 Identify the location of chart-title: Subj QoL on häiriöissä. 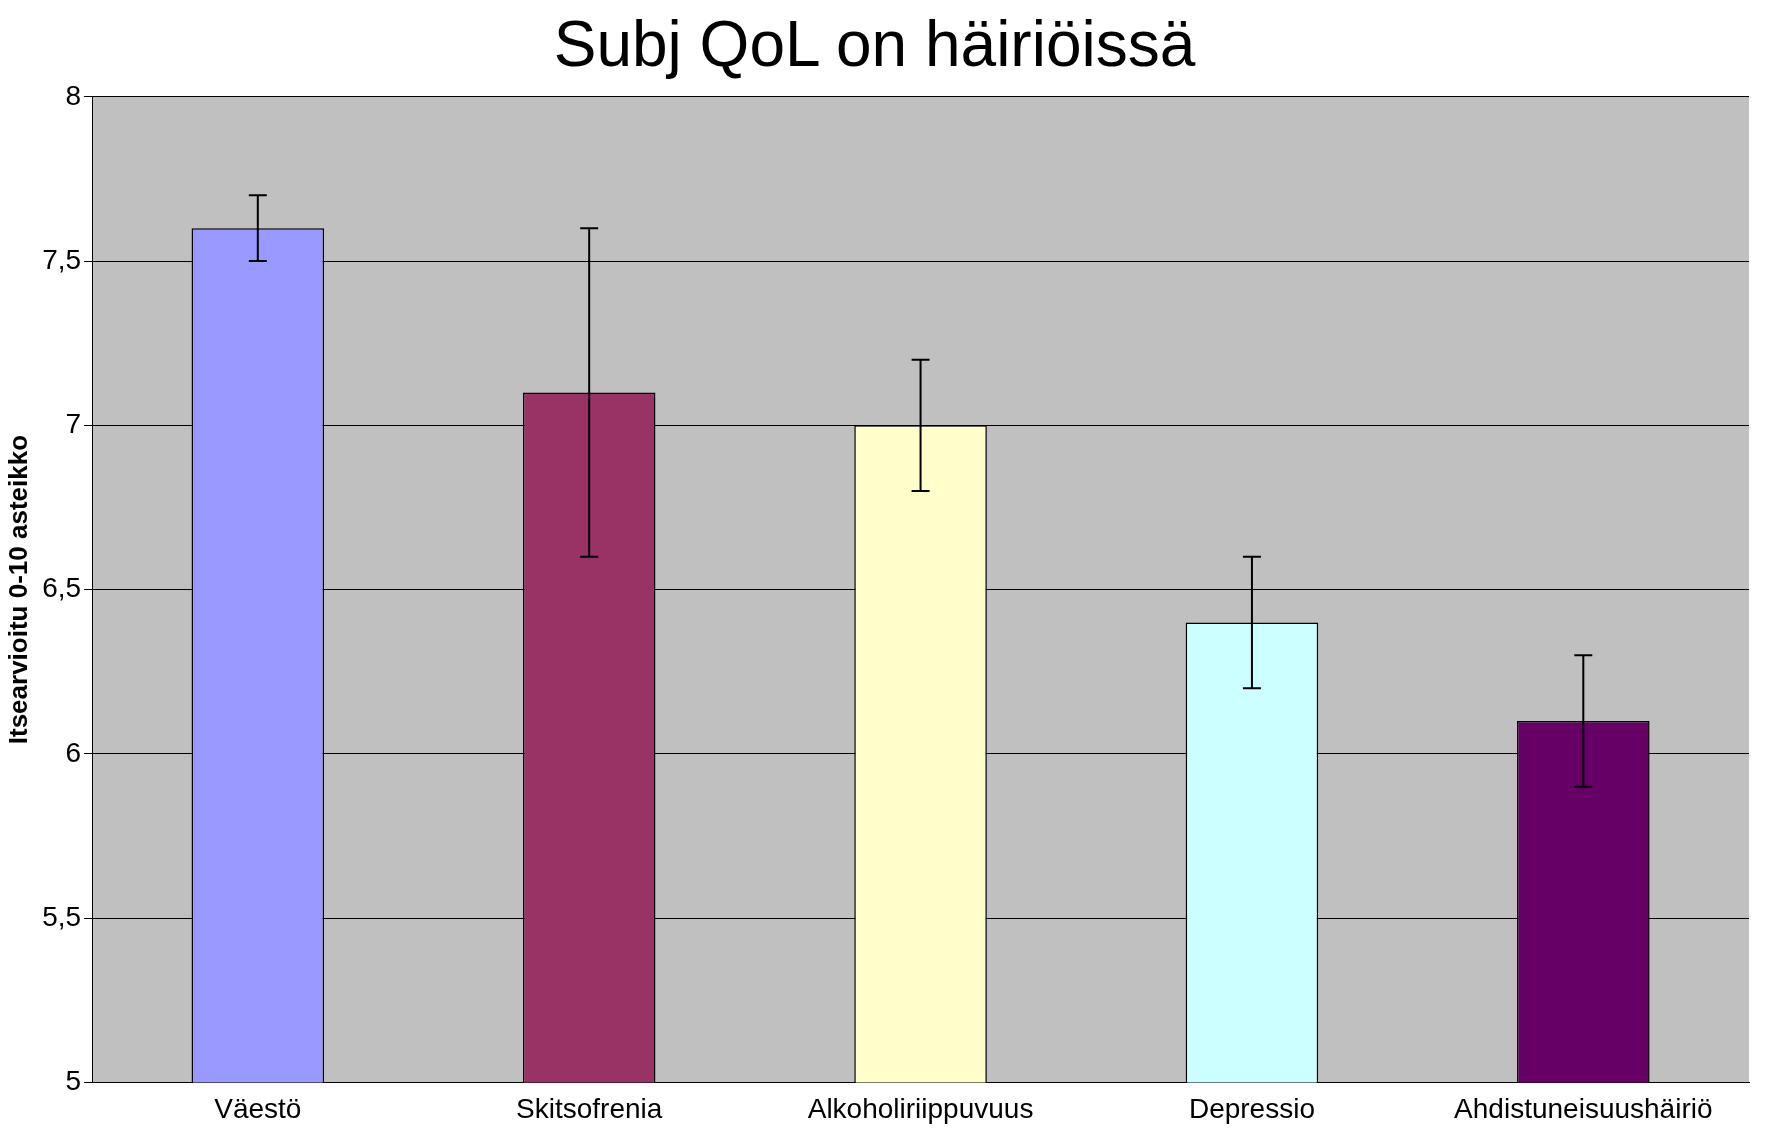
(874, 44).